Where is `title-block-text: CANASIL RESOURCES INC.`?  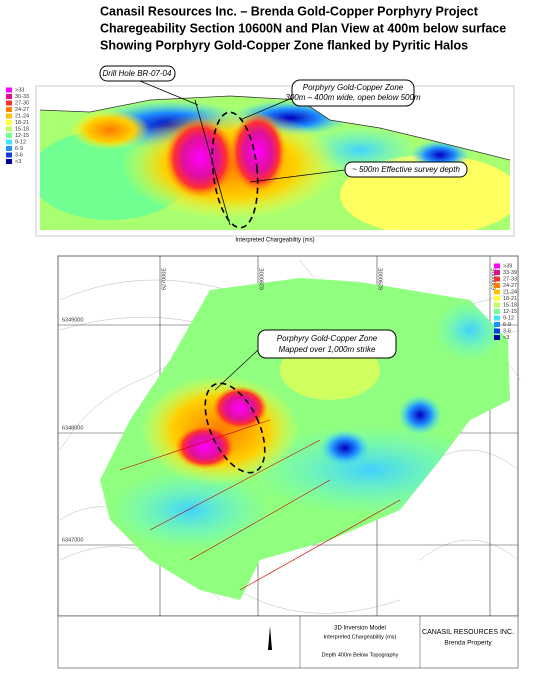
title-block-text: CANASIL RESOURCES INC. is located at coordinates (468, 632).